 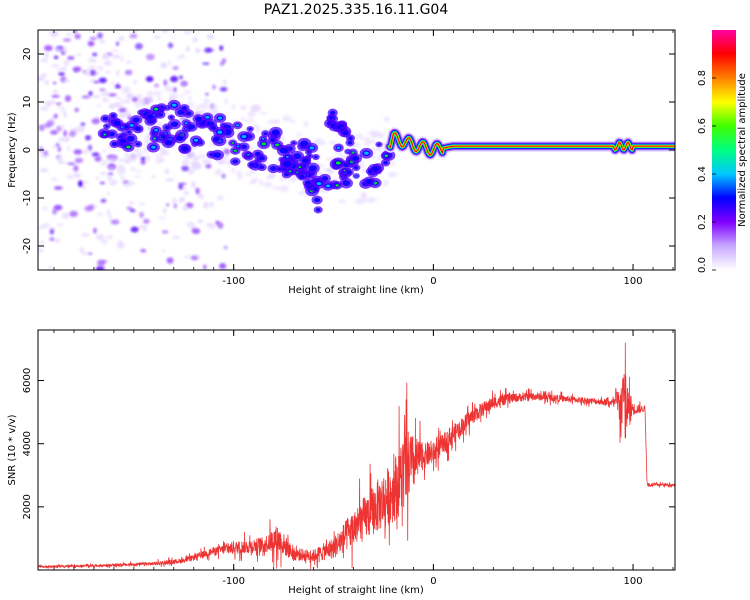 I want to click on snr-x-tick-label: -100, so click(x=233, y=581).